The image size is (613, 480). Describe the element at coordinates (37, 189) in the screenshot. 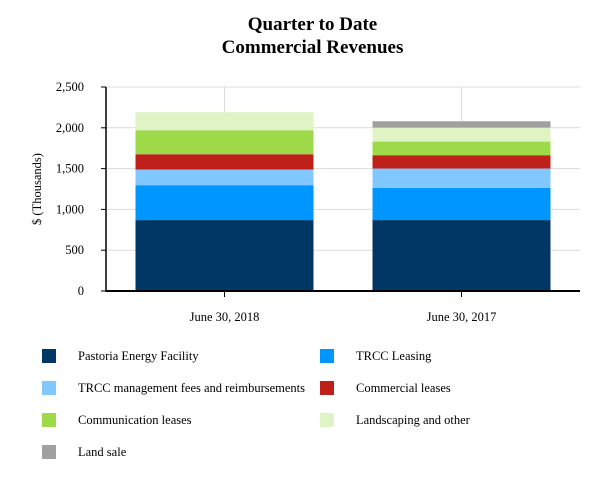

I see `y-axis-label: $ (Thousands)` at that location.